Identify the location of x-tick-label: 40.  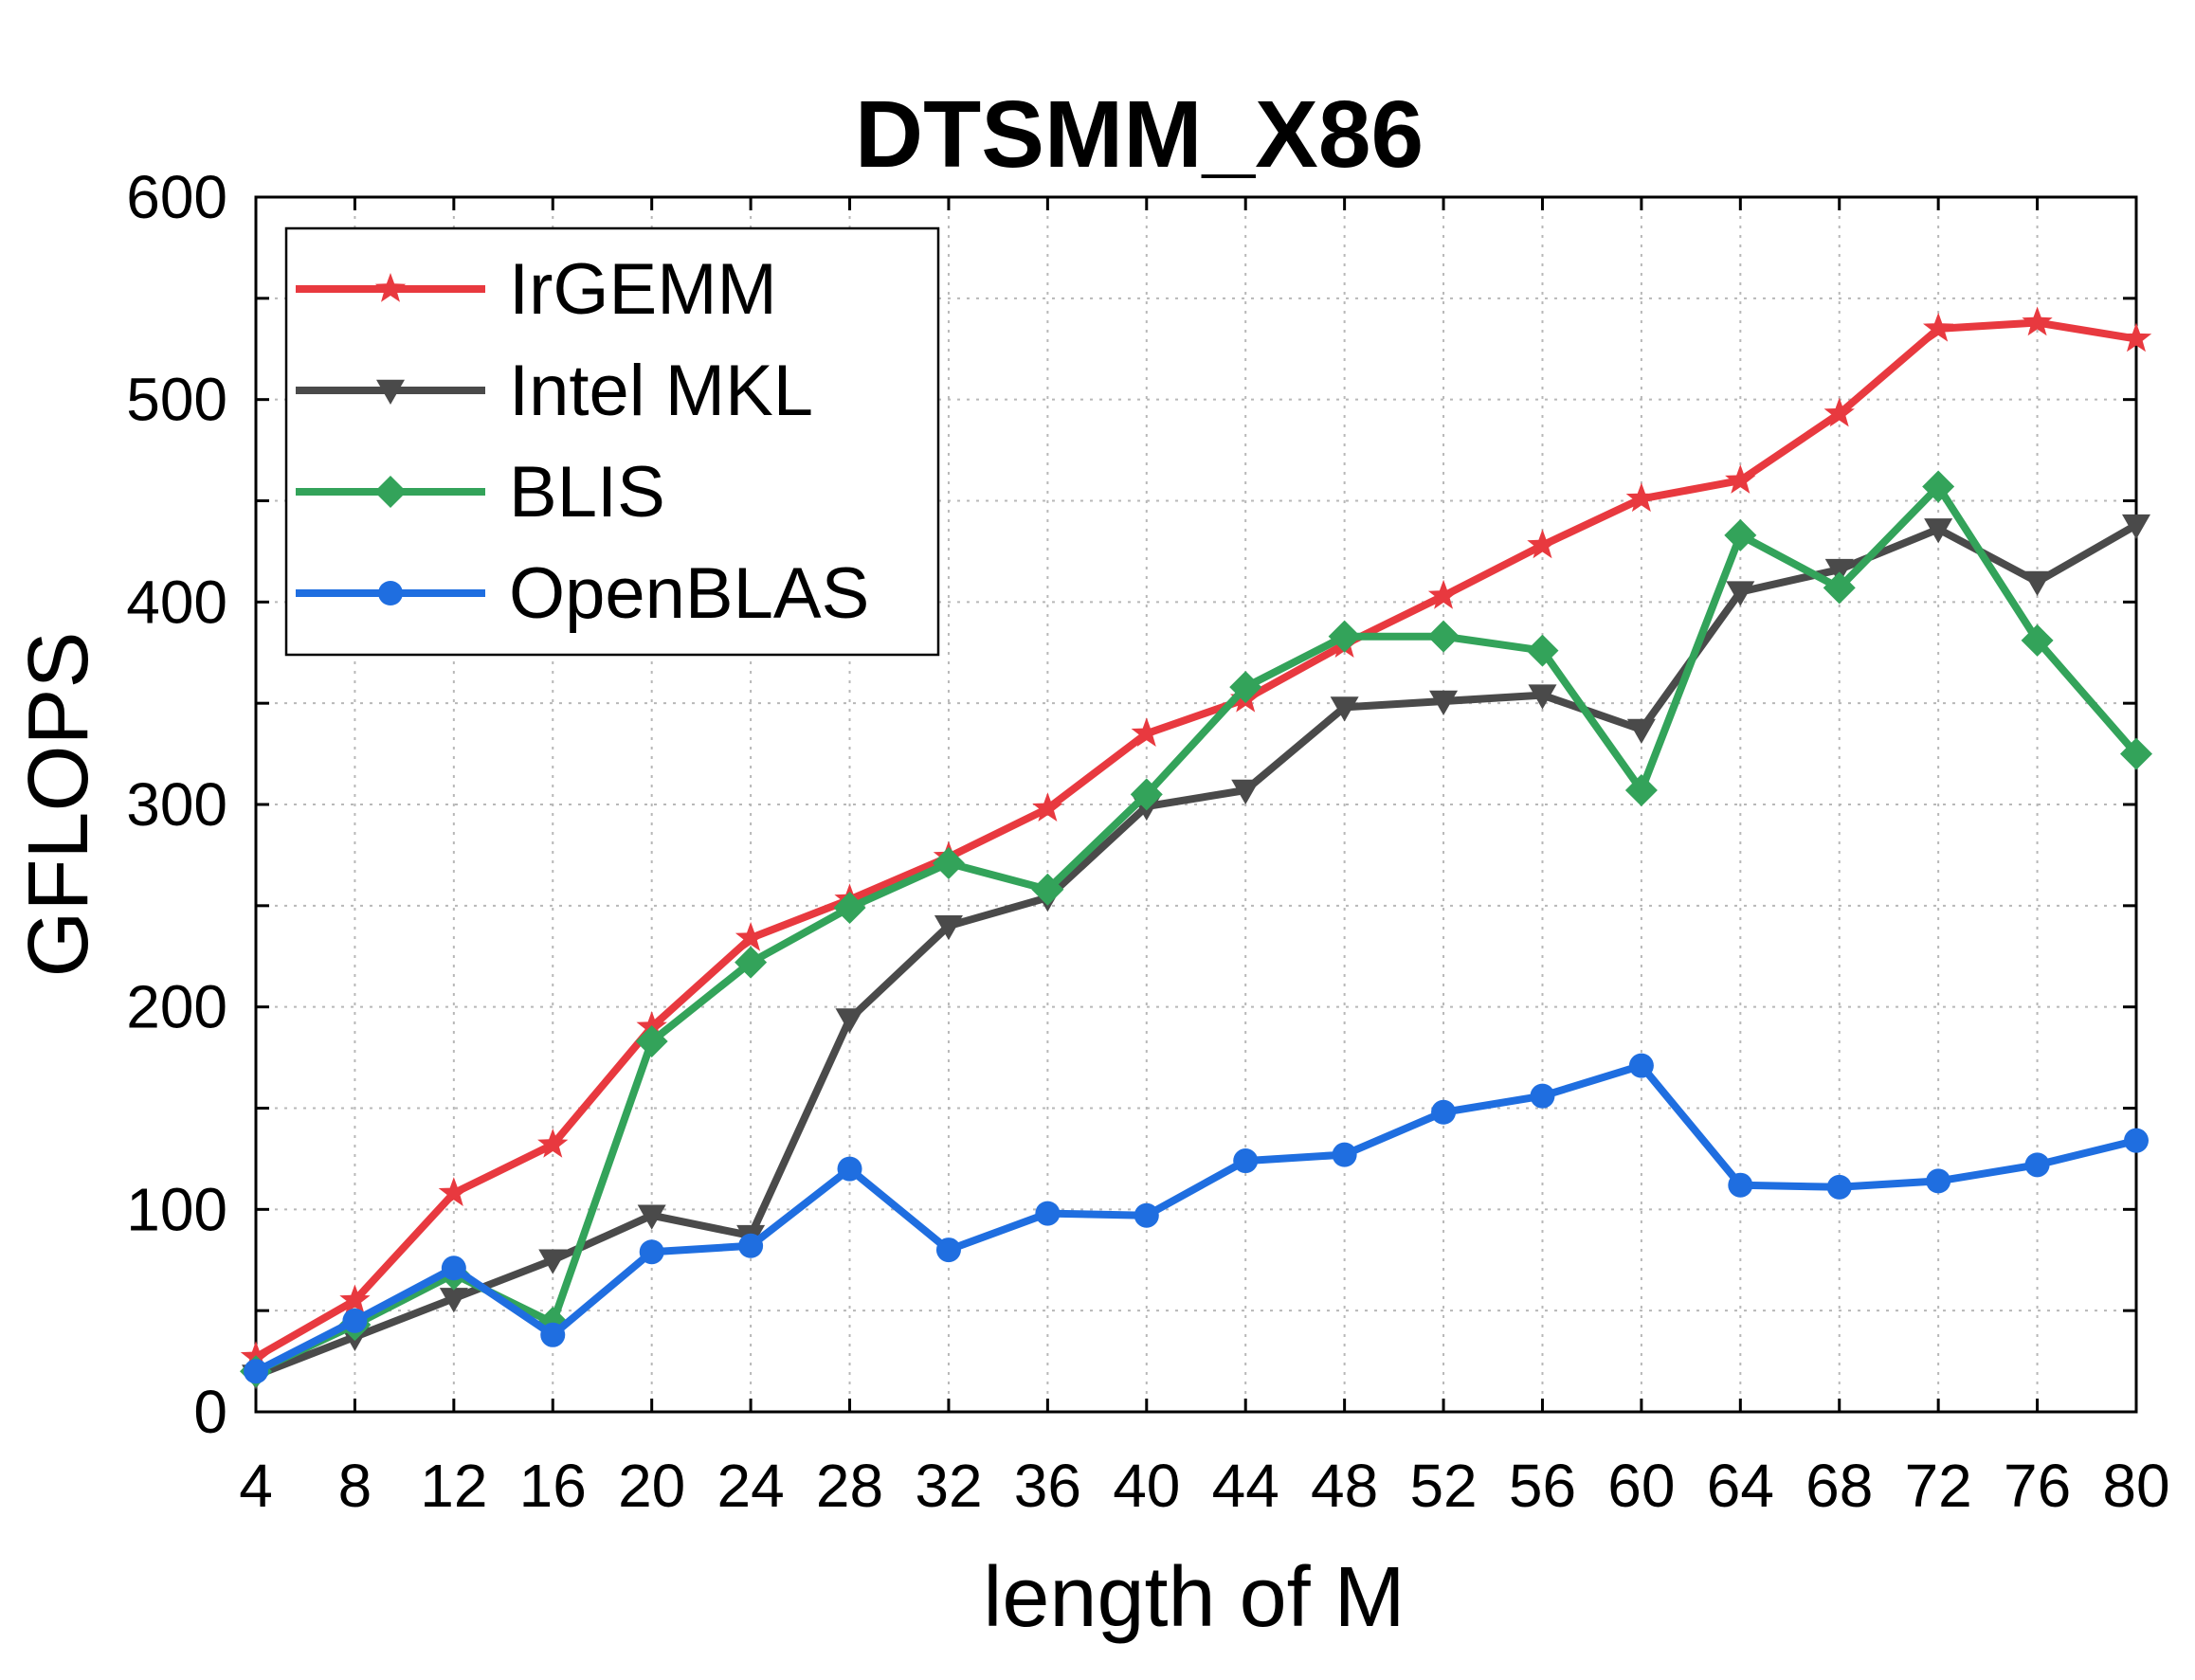
(1146, 1486).